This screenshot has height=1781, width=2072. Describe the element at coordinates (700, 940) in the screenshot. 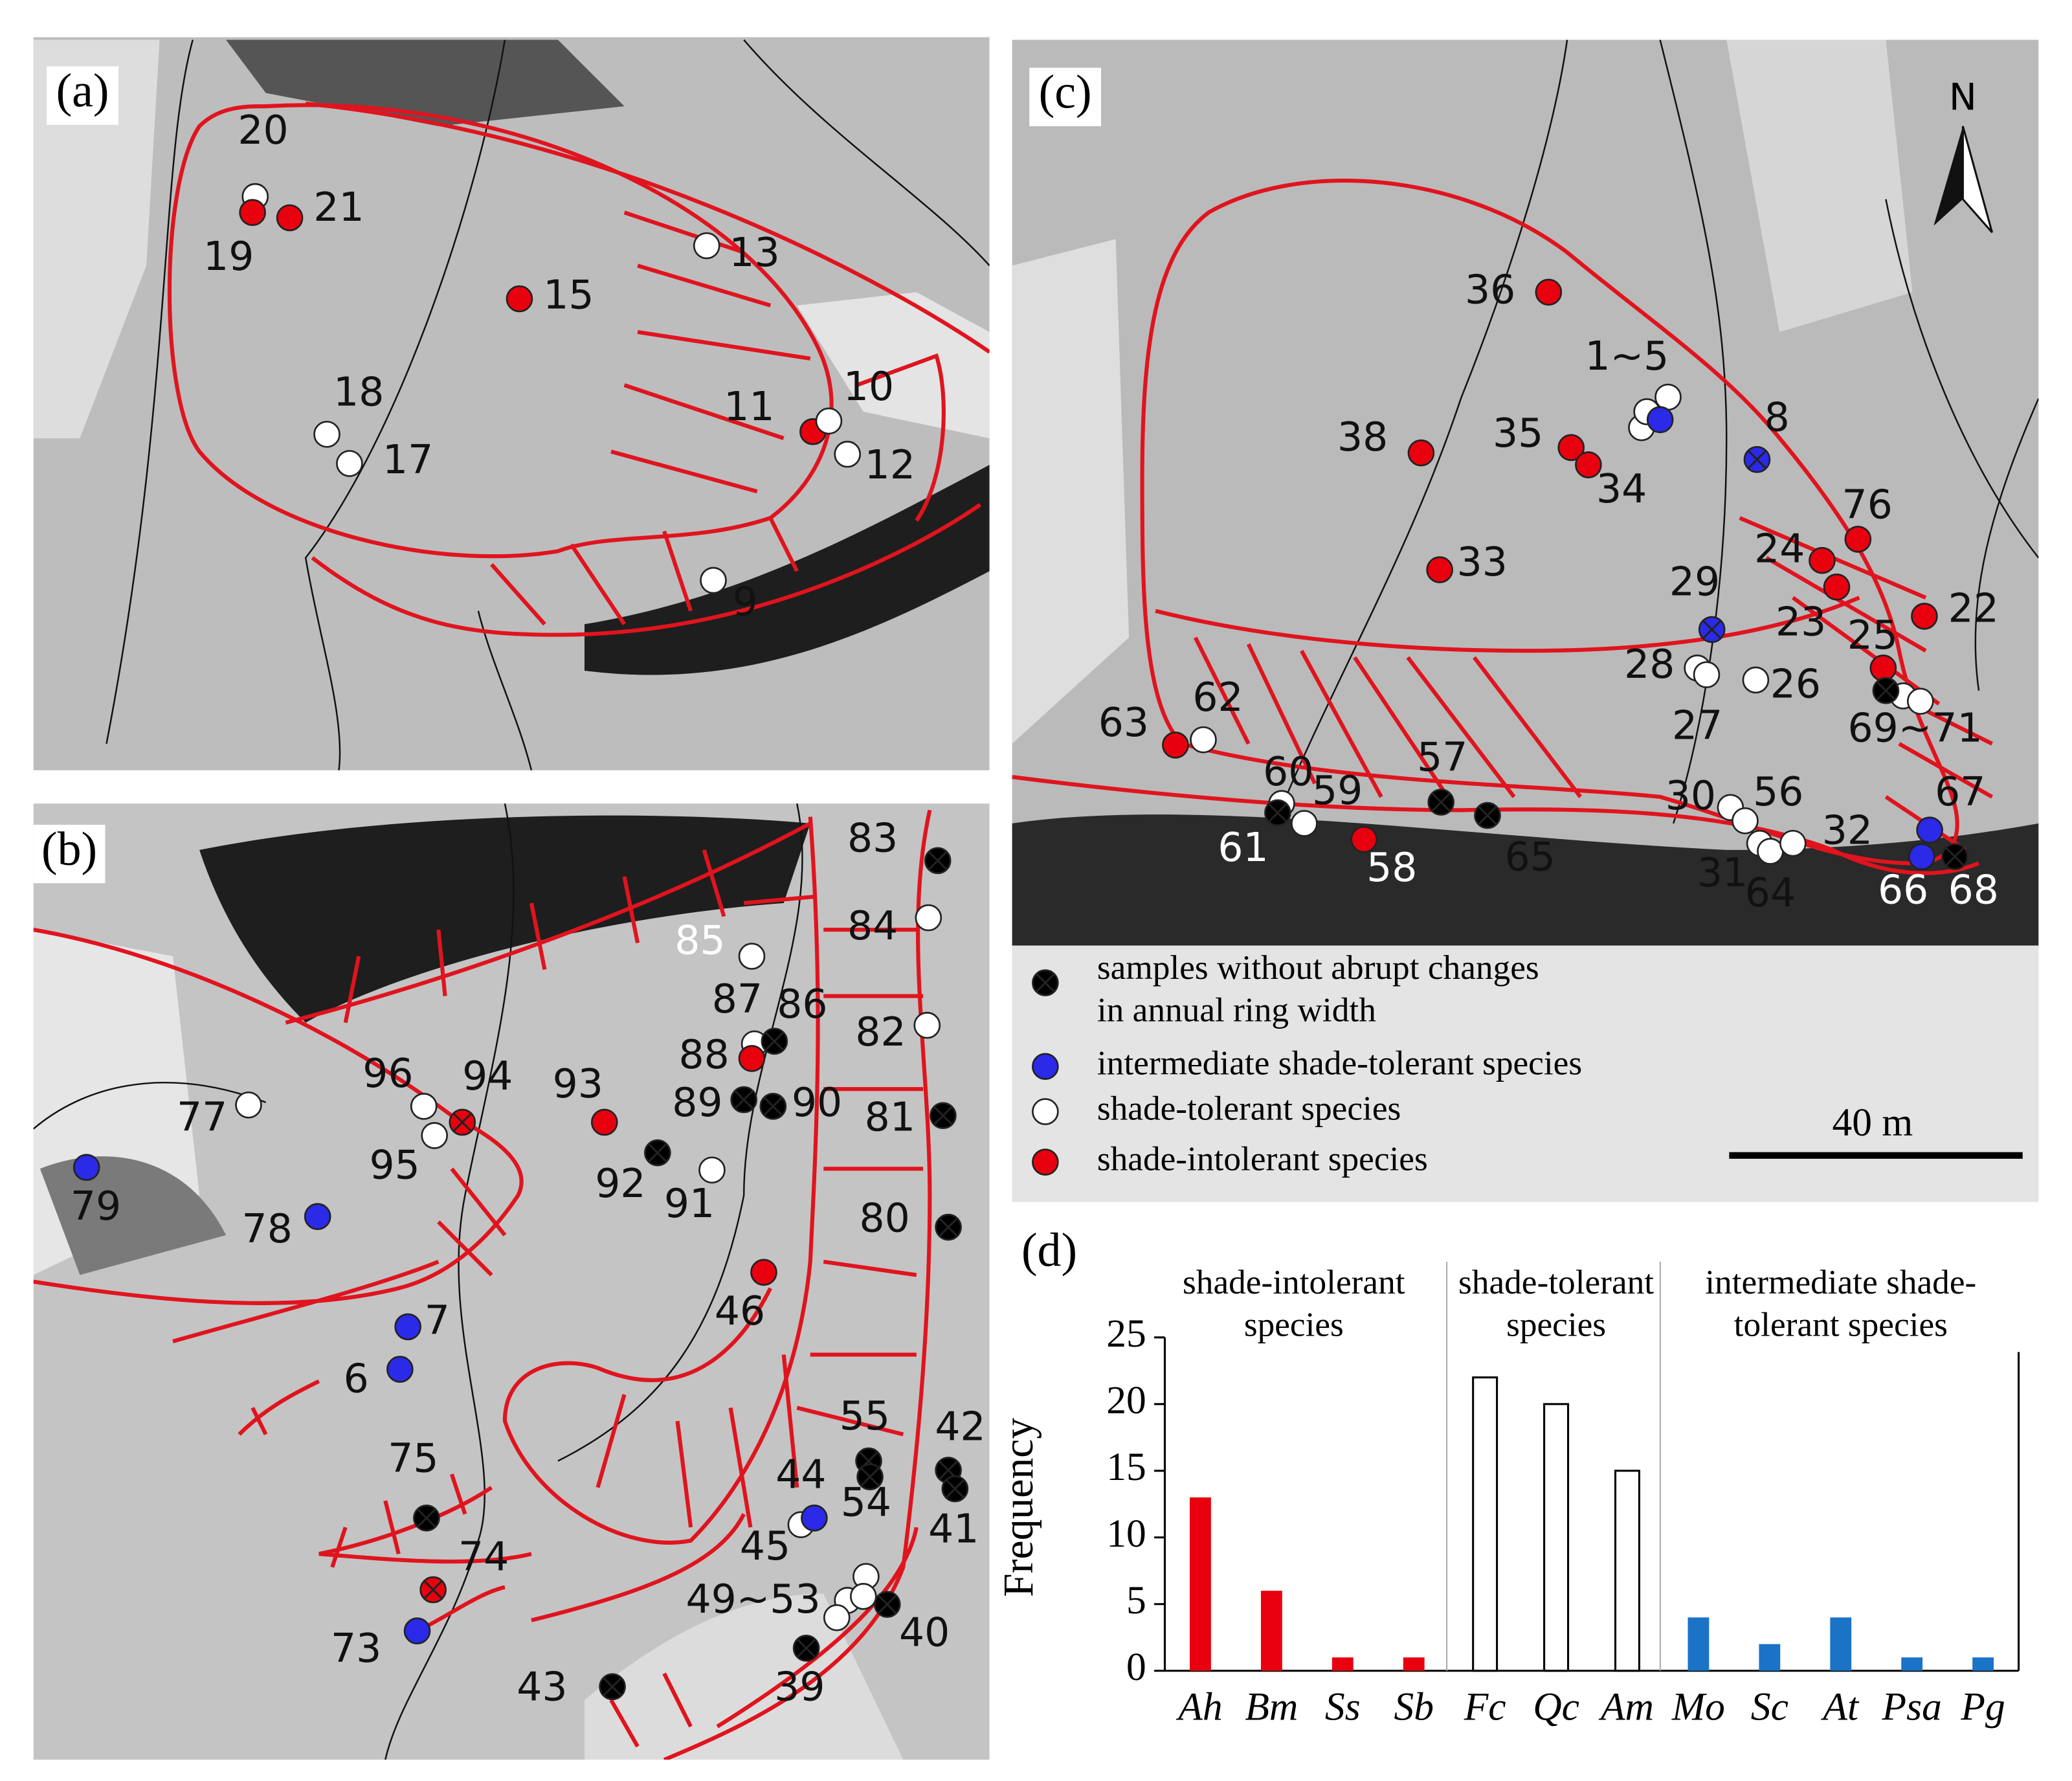

I see `point-label: 85` at that location.